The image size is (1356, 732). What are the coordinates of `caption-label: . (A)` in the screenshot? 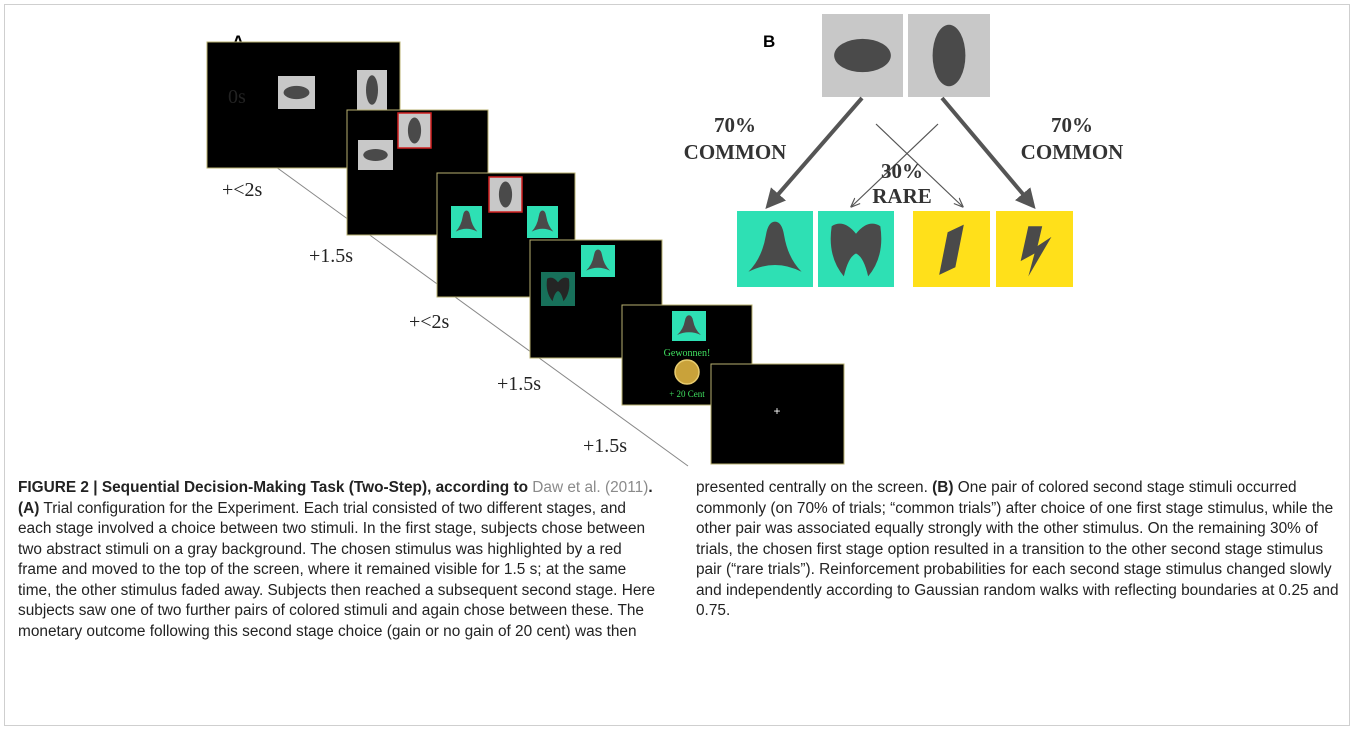 It's located at (335, 498).